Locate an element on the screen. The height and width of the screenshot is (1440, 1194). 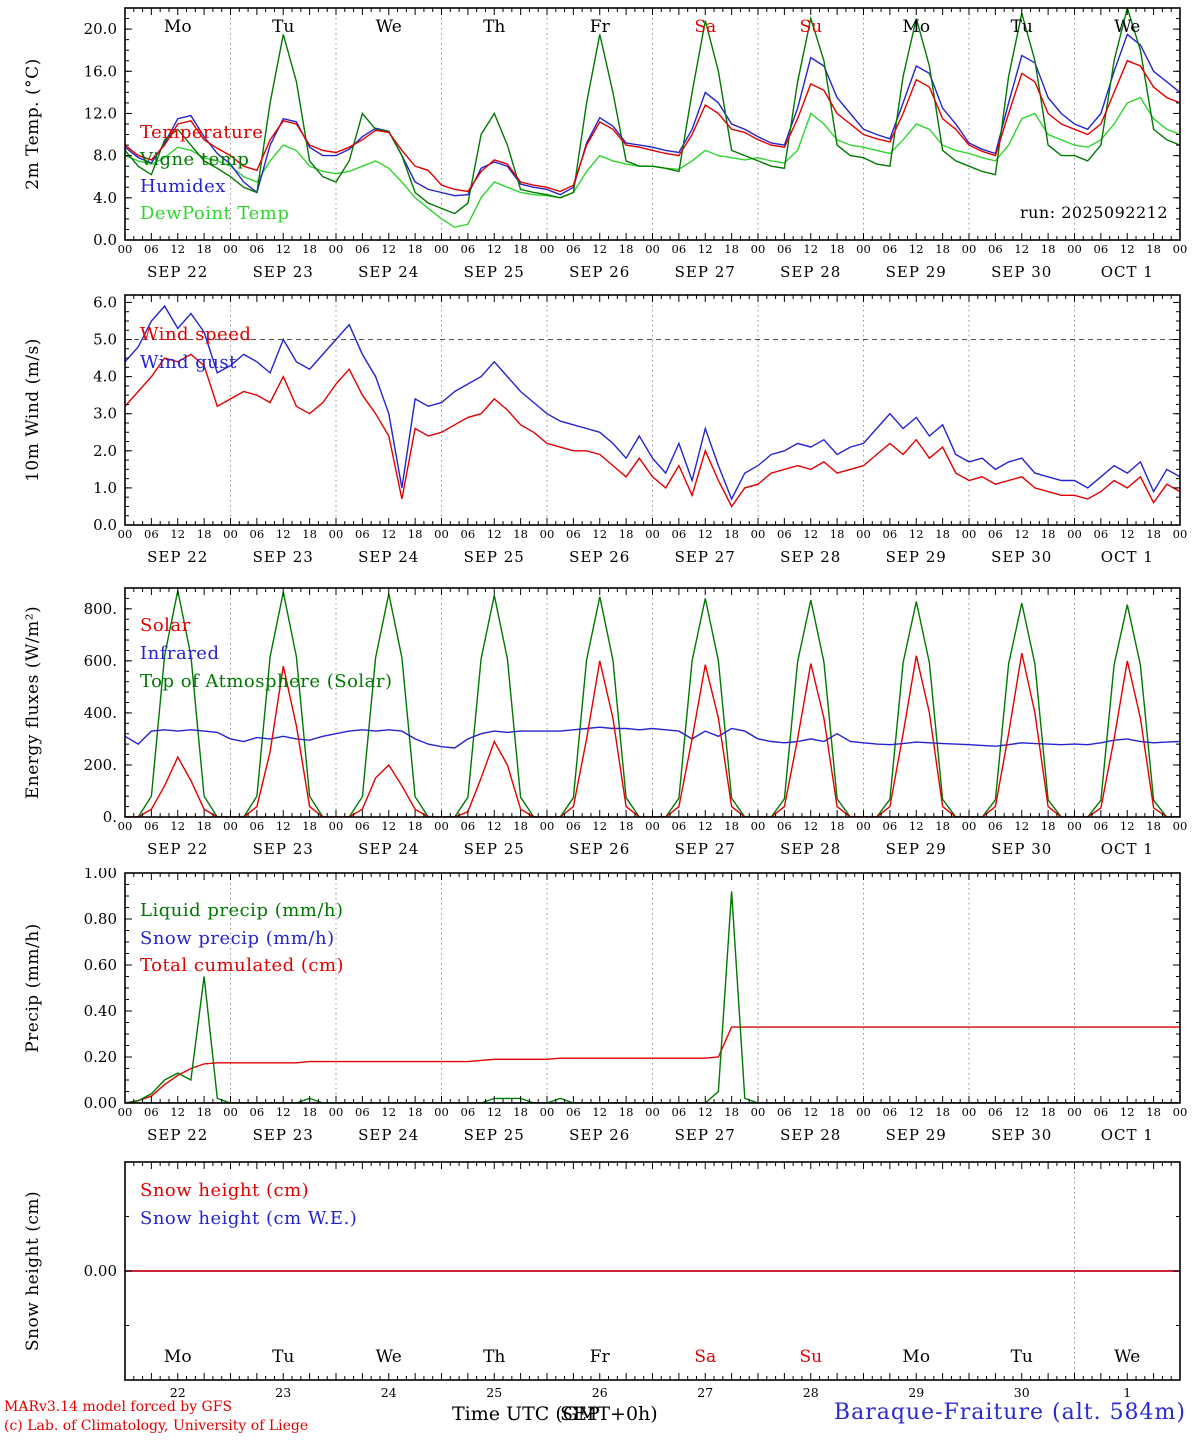
legend-temperature: Temperature is located at coordinates (201, 132).